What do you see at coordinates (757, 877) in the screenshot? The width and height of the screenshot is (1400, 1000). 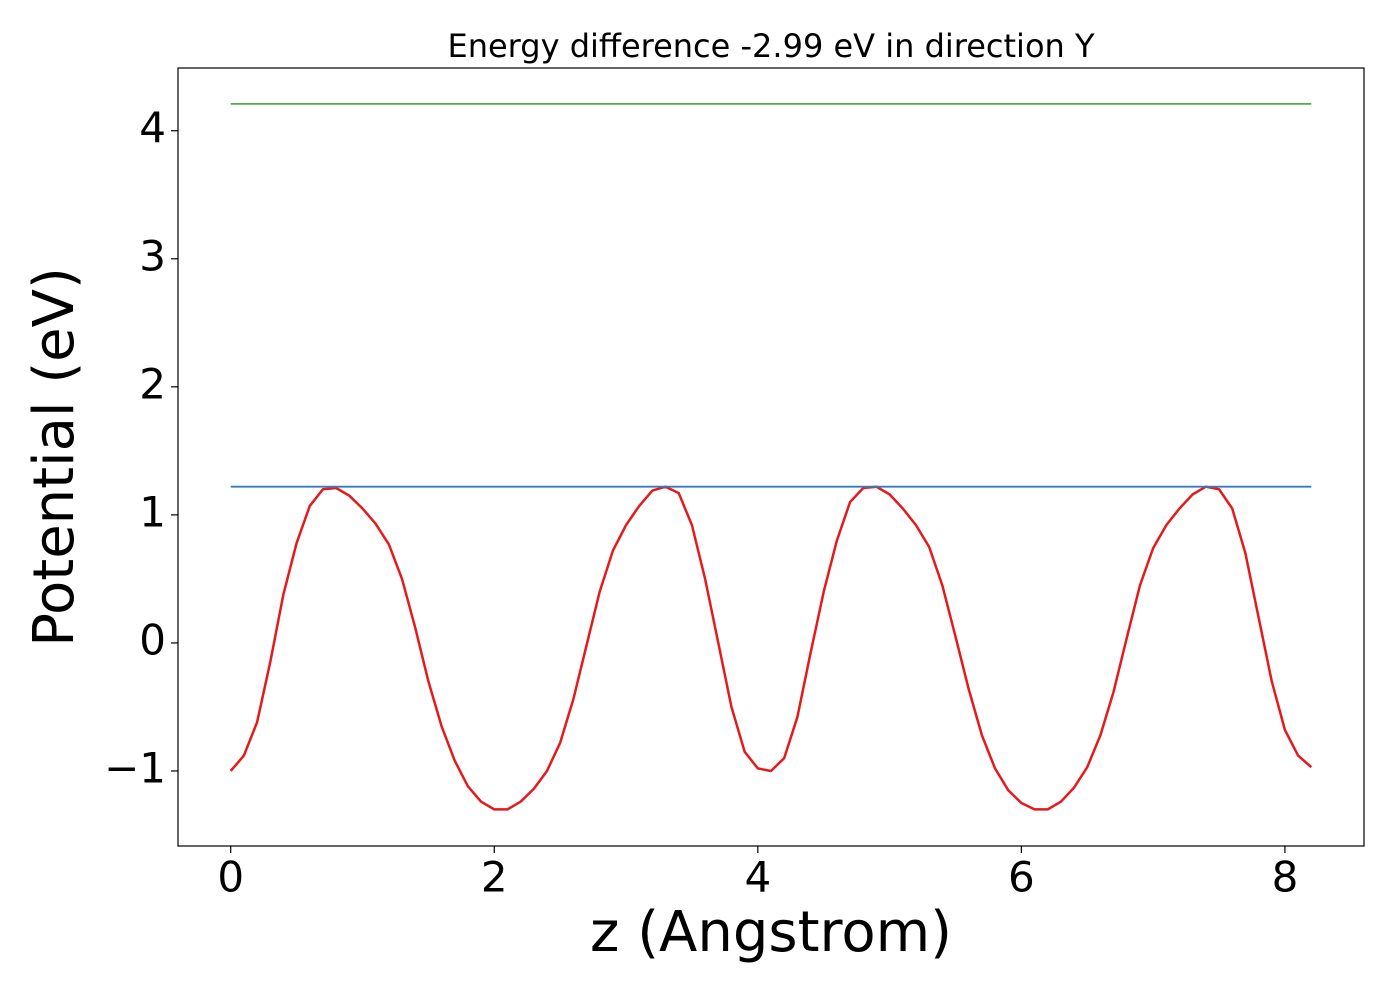 I see `x-tick-label: 4` at bounding box center [757, 877].